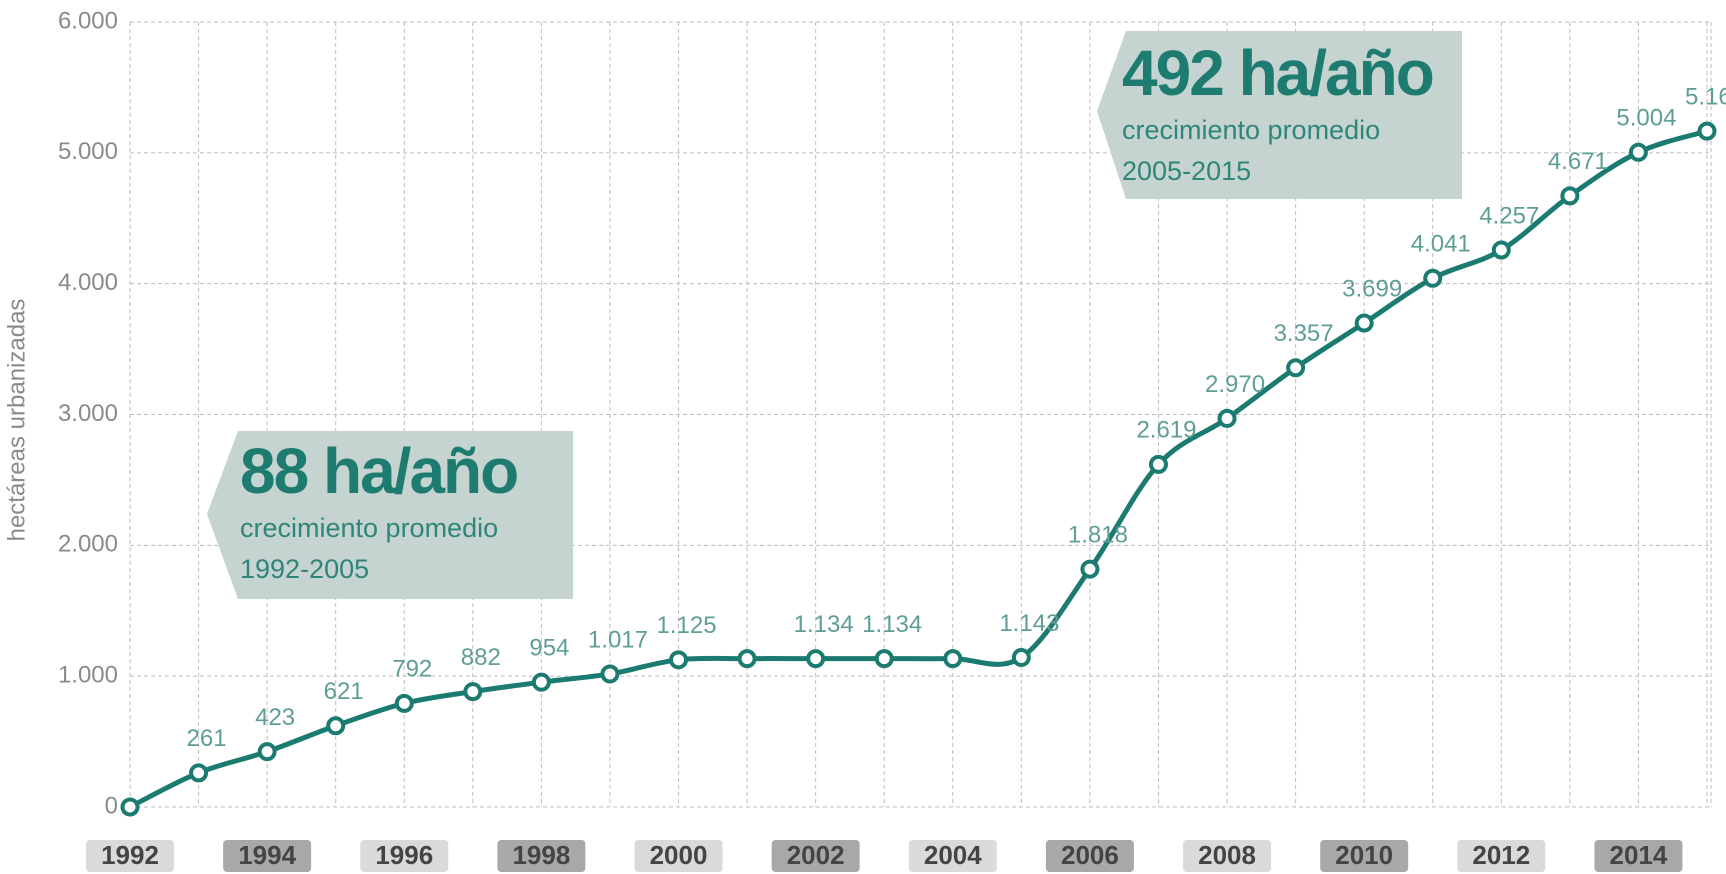 The height and width of the screenshot is (874, 1726). Describe the element at coordinates (1372, 288) in the screenshot. I see `data-label: 3.699` at that location.